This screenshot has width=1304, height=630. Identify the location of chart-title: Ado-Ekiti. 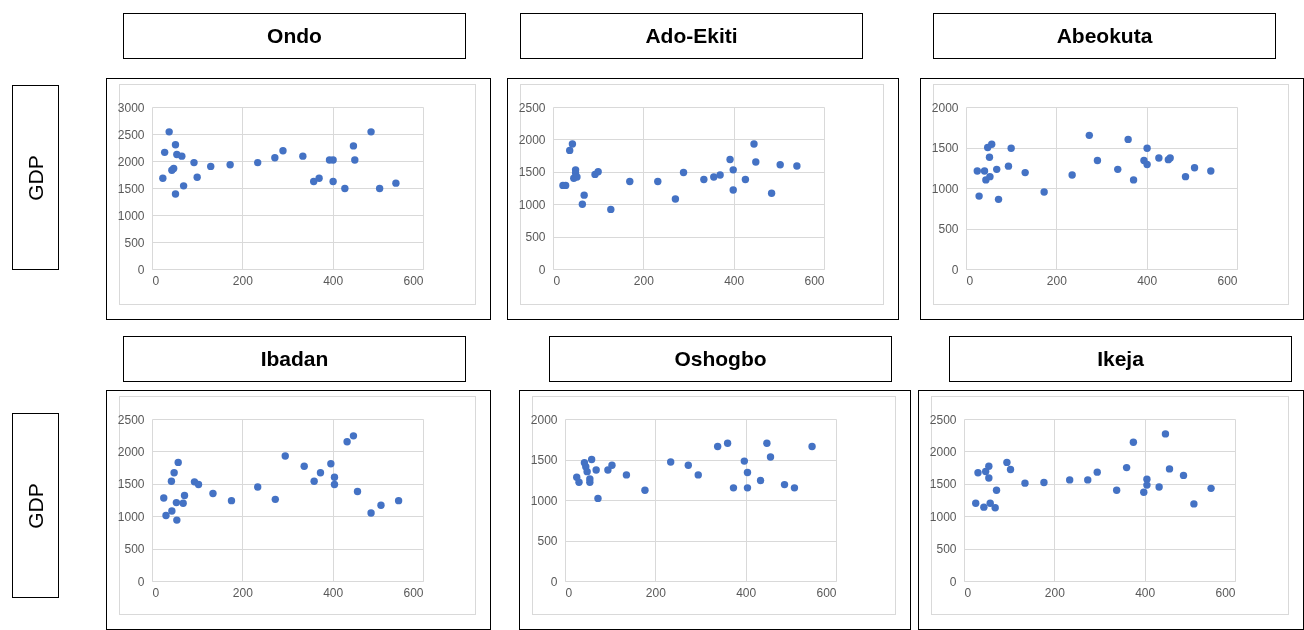
(691, 36).